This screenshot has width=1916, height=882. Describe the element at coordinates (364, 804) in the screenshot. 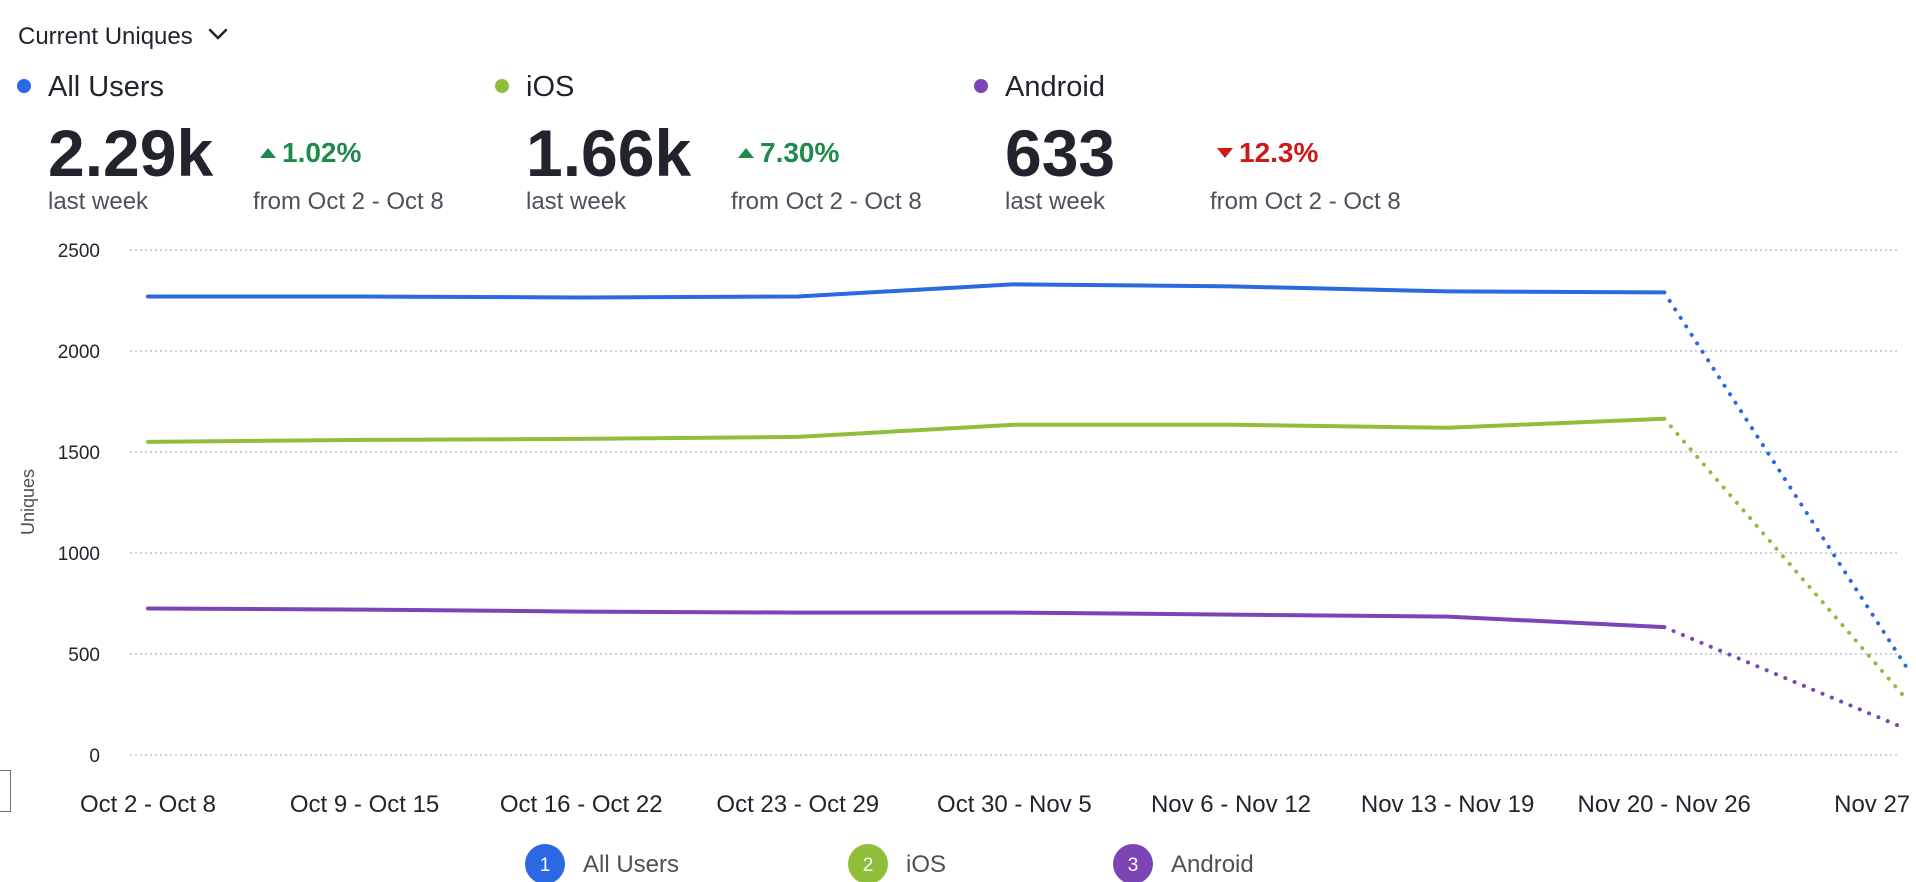

I see `x-tick-label: Oct 9 - Oct 15` at that location.